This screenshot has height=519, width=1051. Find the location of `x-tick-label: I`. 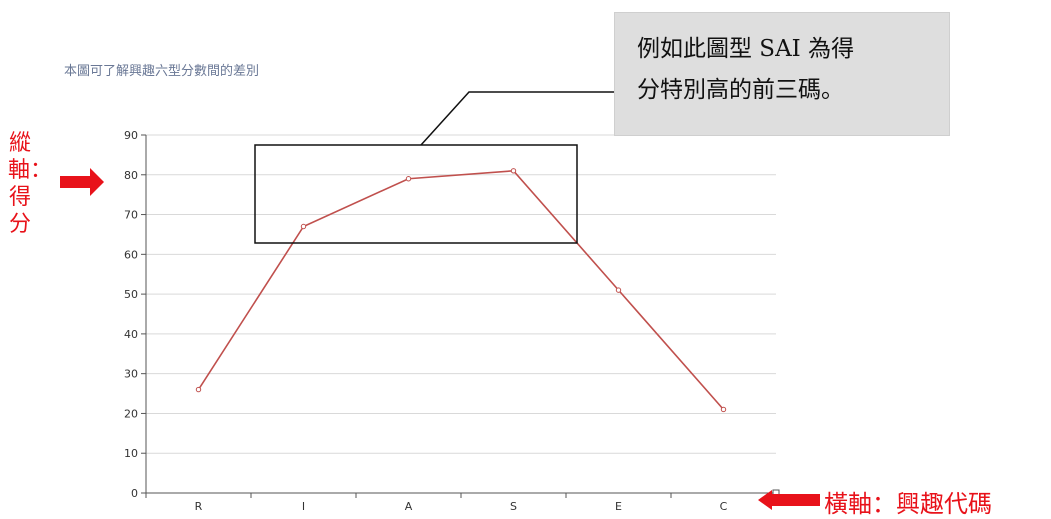

x-tick-label: I is located at coordinates (303, 506).